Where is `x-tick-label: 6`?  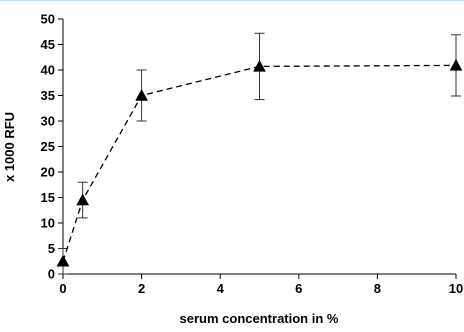 x-tick-label: 6 is located at coordinates (298, 288).